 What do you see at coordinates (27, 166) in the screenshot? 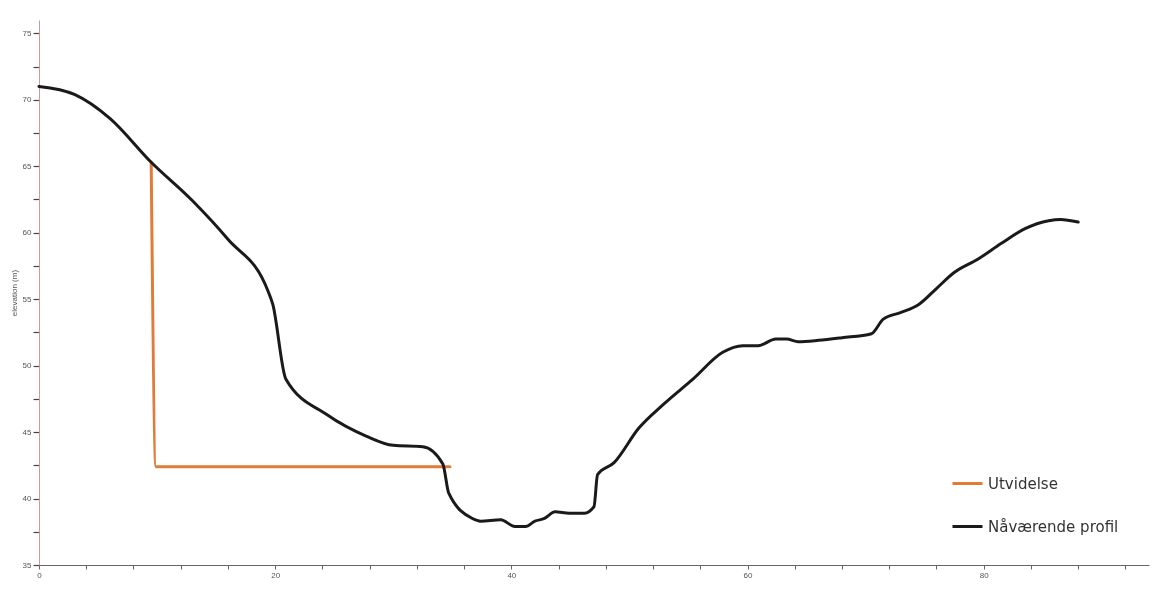
I see `y-tick-label: 65` at bounding box center [27, 166].